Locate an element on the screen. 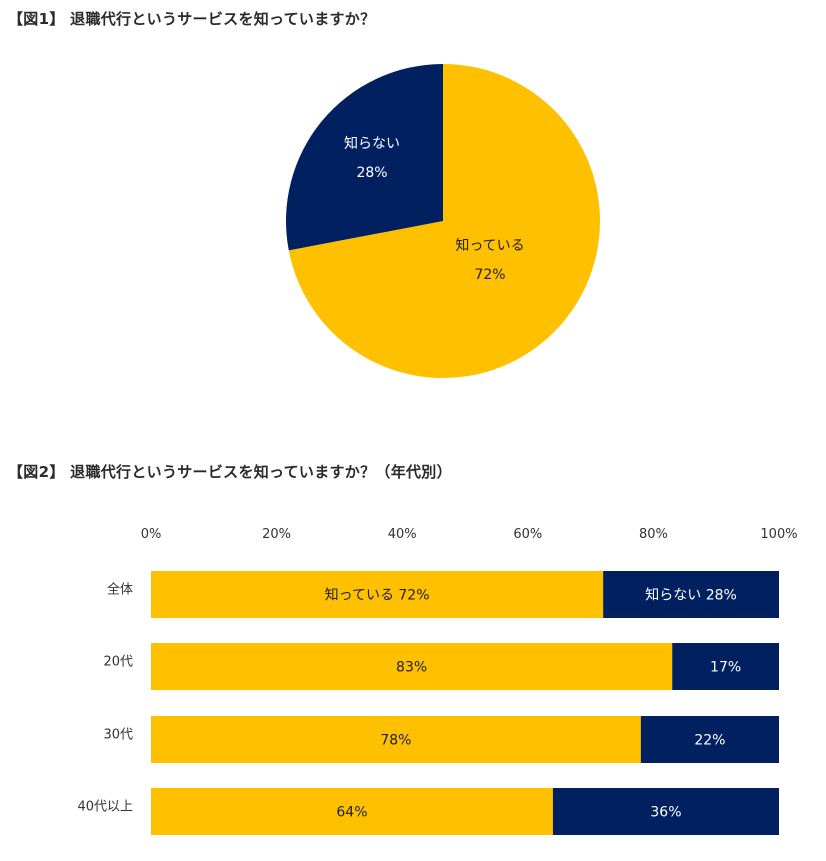 The height and width of the screenshot is (861, 826). x-tick-label: 60% is located at coordinates (527, 534).